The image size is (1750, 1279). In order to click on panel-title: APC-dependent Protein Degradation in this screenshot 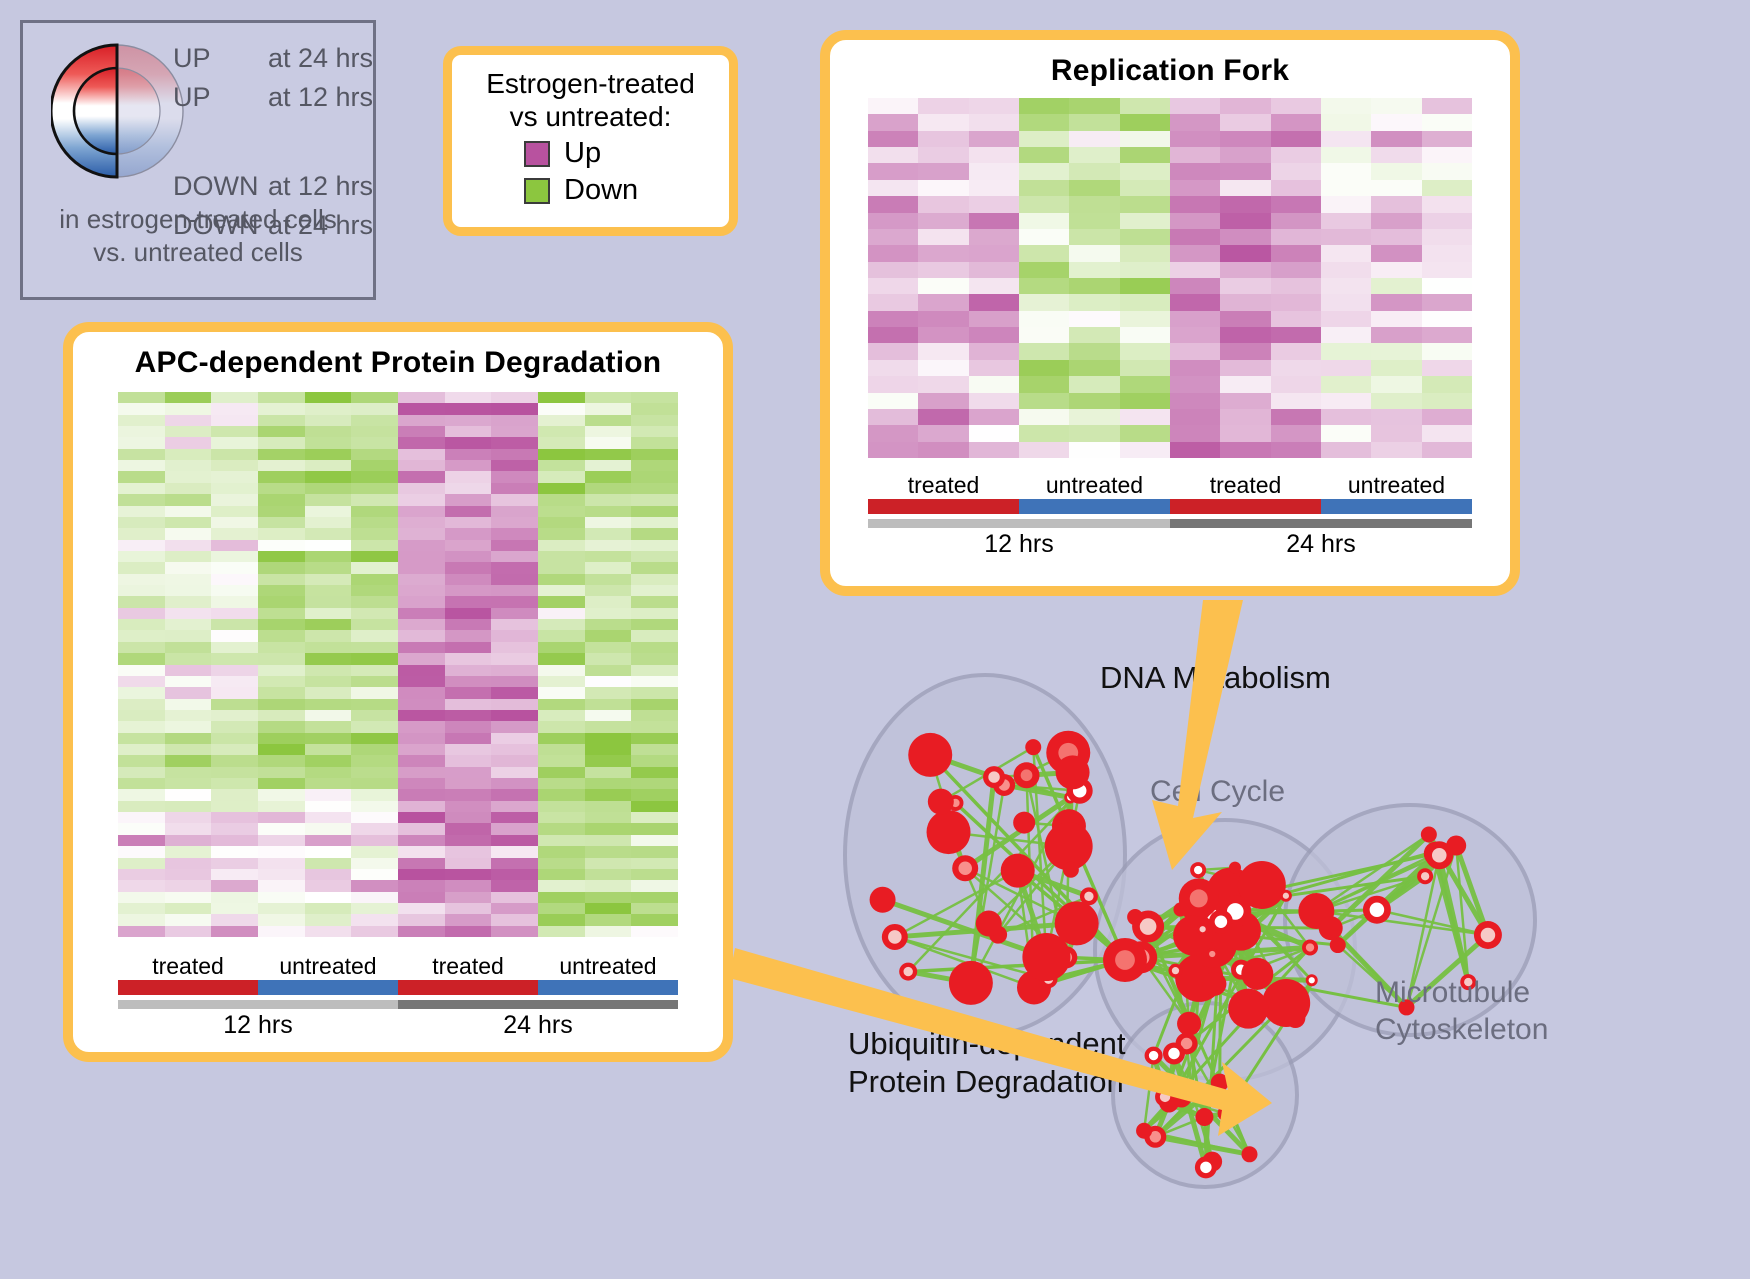, I will do `click(398, 362)`.